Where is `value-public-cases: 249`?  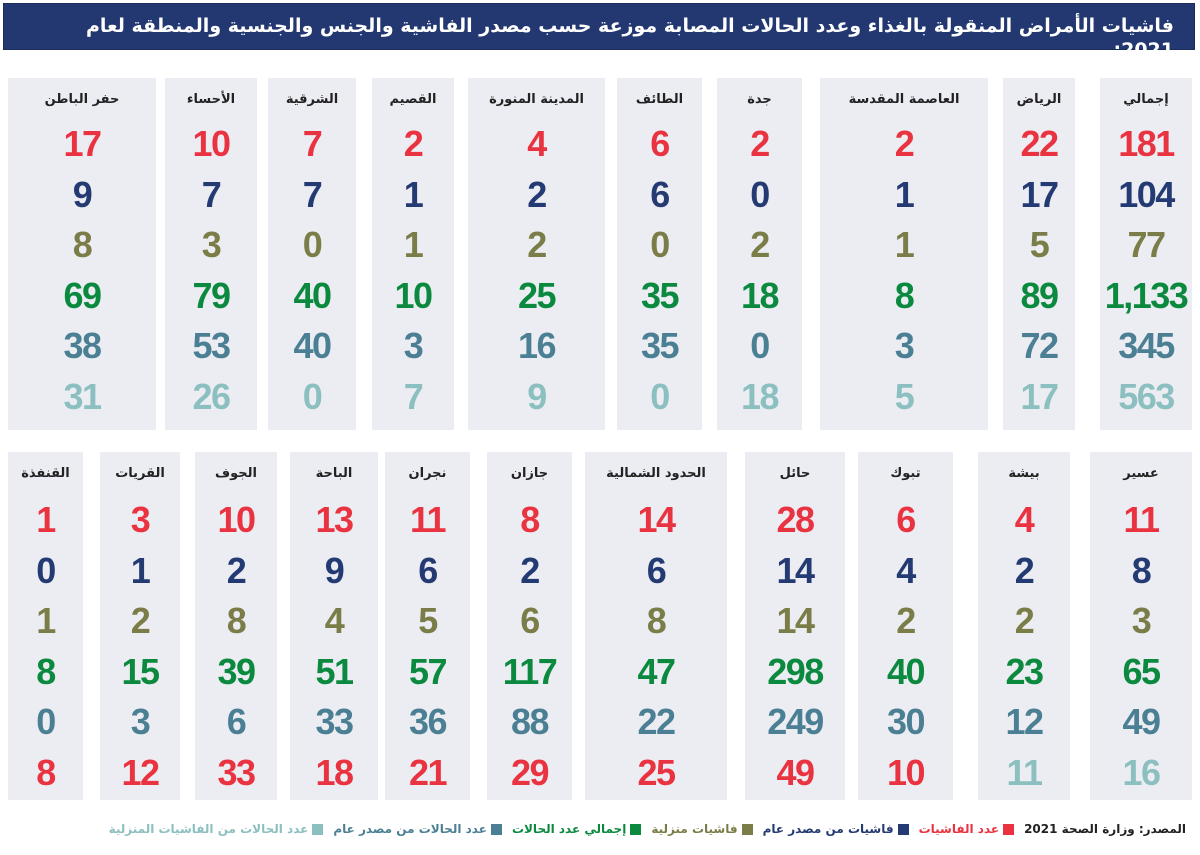
value-public-cases: 249 is located at coordinates (795, 721).